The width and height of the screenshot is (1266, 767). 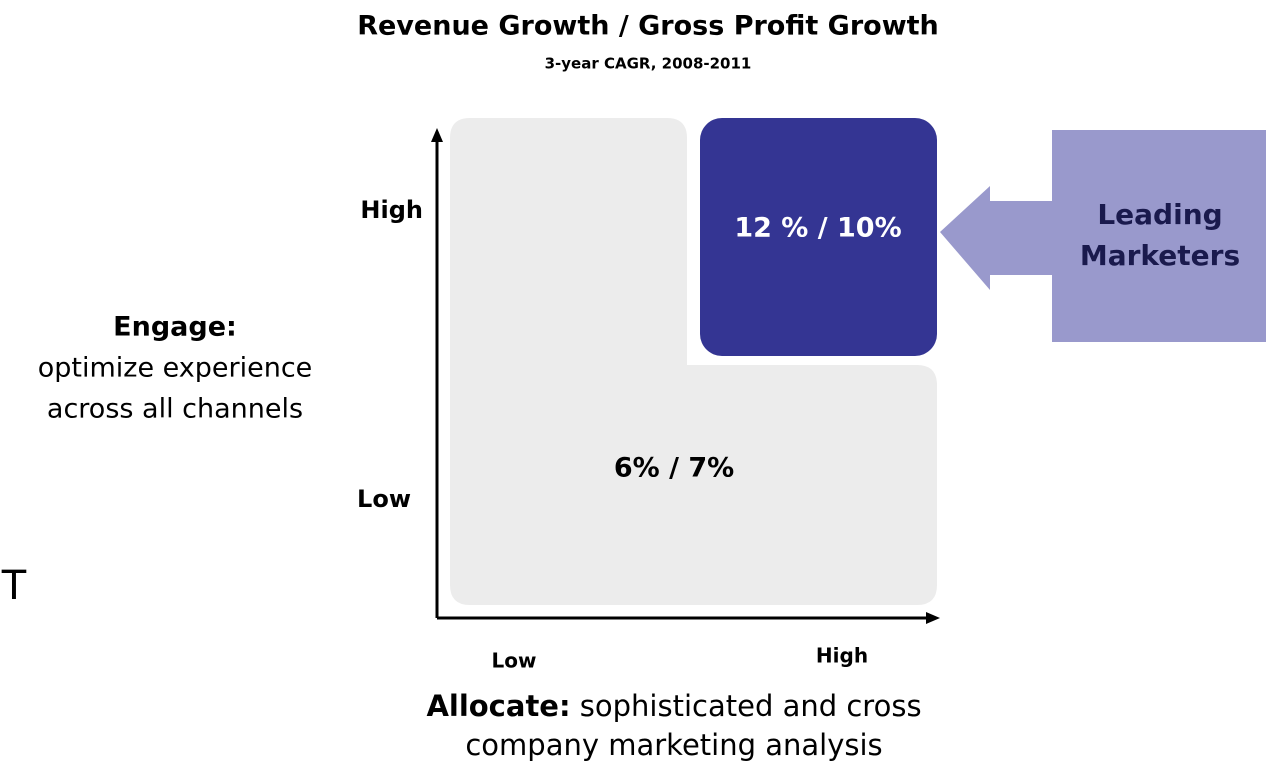 I want to click on x-arrowhead, so click(x=933, y=618).